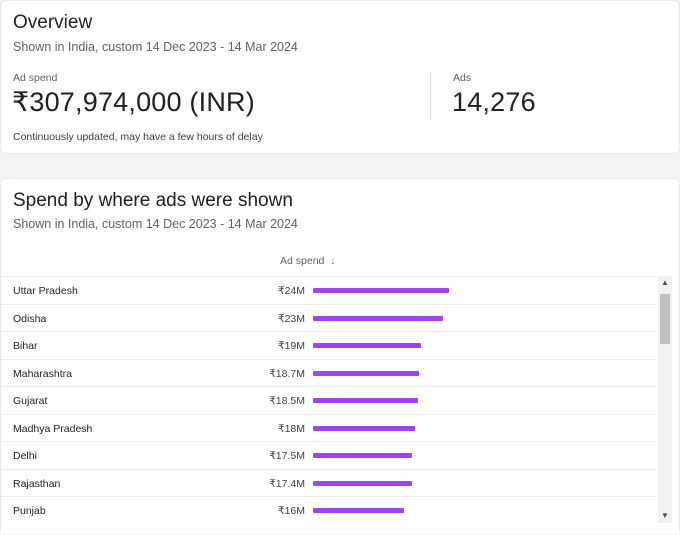 This screenshot has height=535, width=680. Describe the element at coordinates (291, 511) in the screenshot. I see `row-spend-value: ₹16M` at that location.